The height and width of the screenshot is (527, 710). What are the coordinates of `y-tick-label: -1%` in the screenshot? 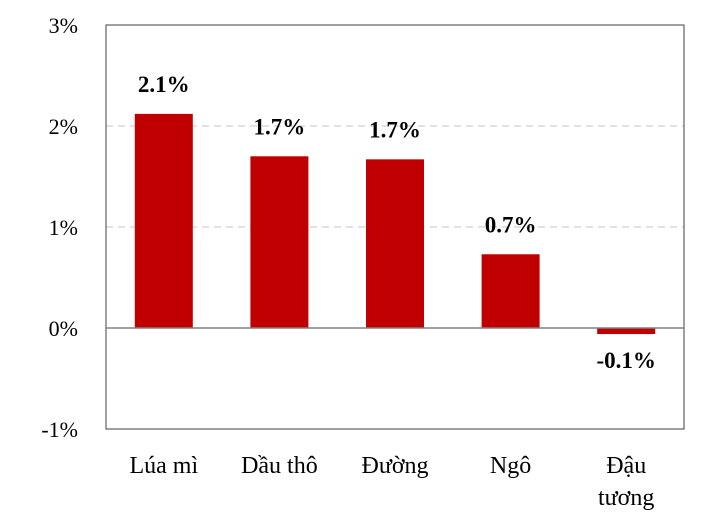 It's located at (59, 429).